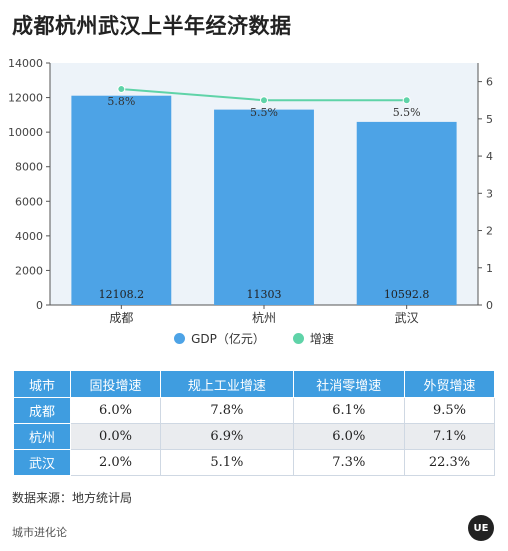  I want to click on left-tick-label: 2000, so click(29, 270).